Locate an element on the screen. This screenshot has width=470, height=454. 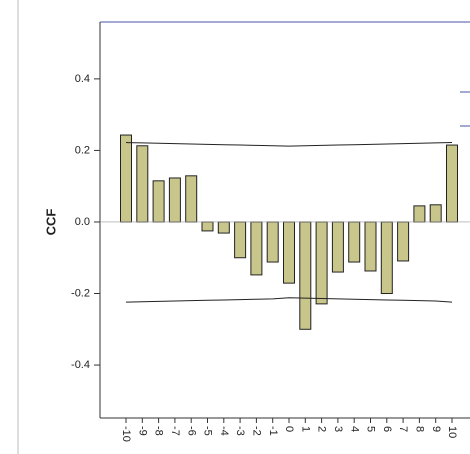
y-tick-label: -0.2 is located at coordinates (80, 293).